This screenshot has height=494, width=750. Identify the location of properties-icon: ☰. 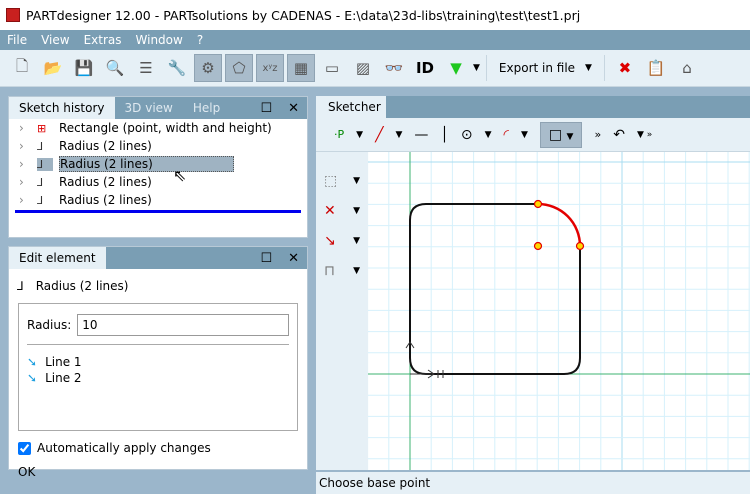
(146, 68).